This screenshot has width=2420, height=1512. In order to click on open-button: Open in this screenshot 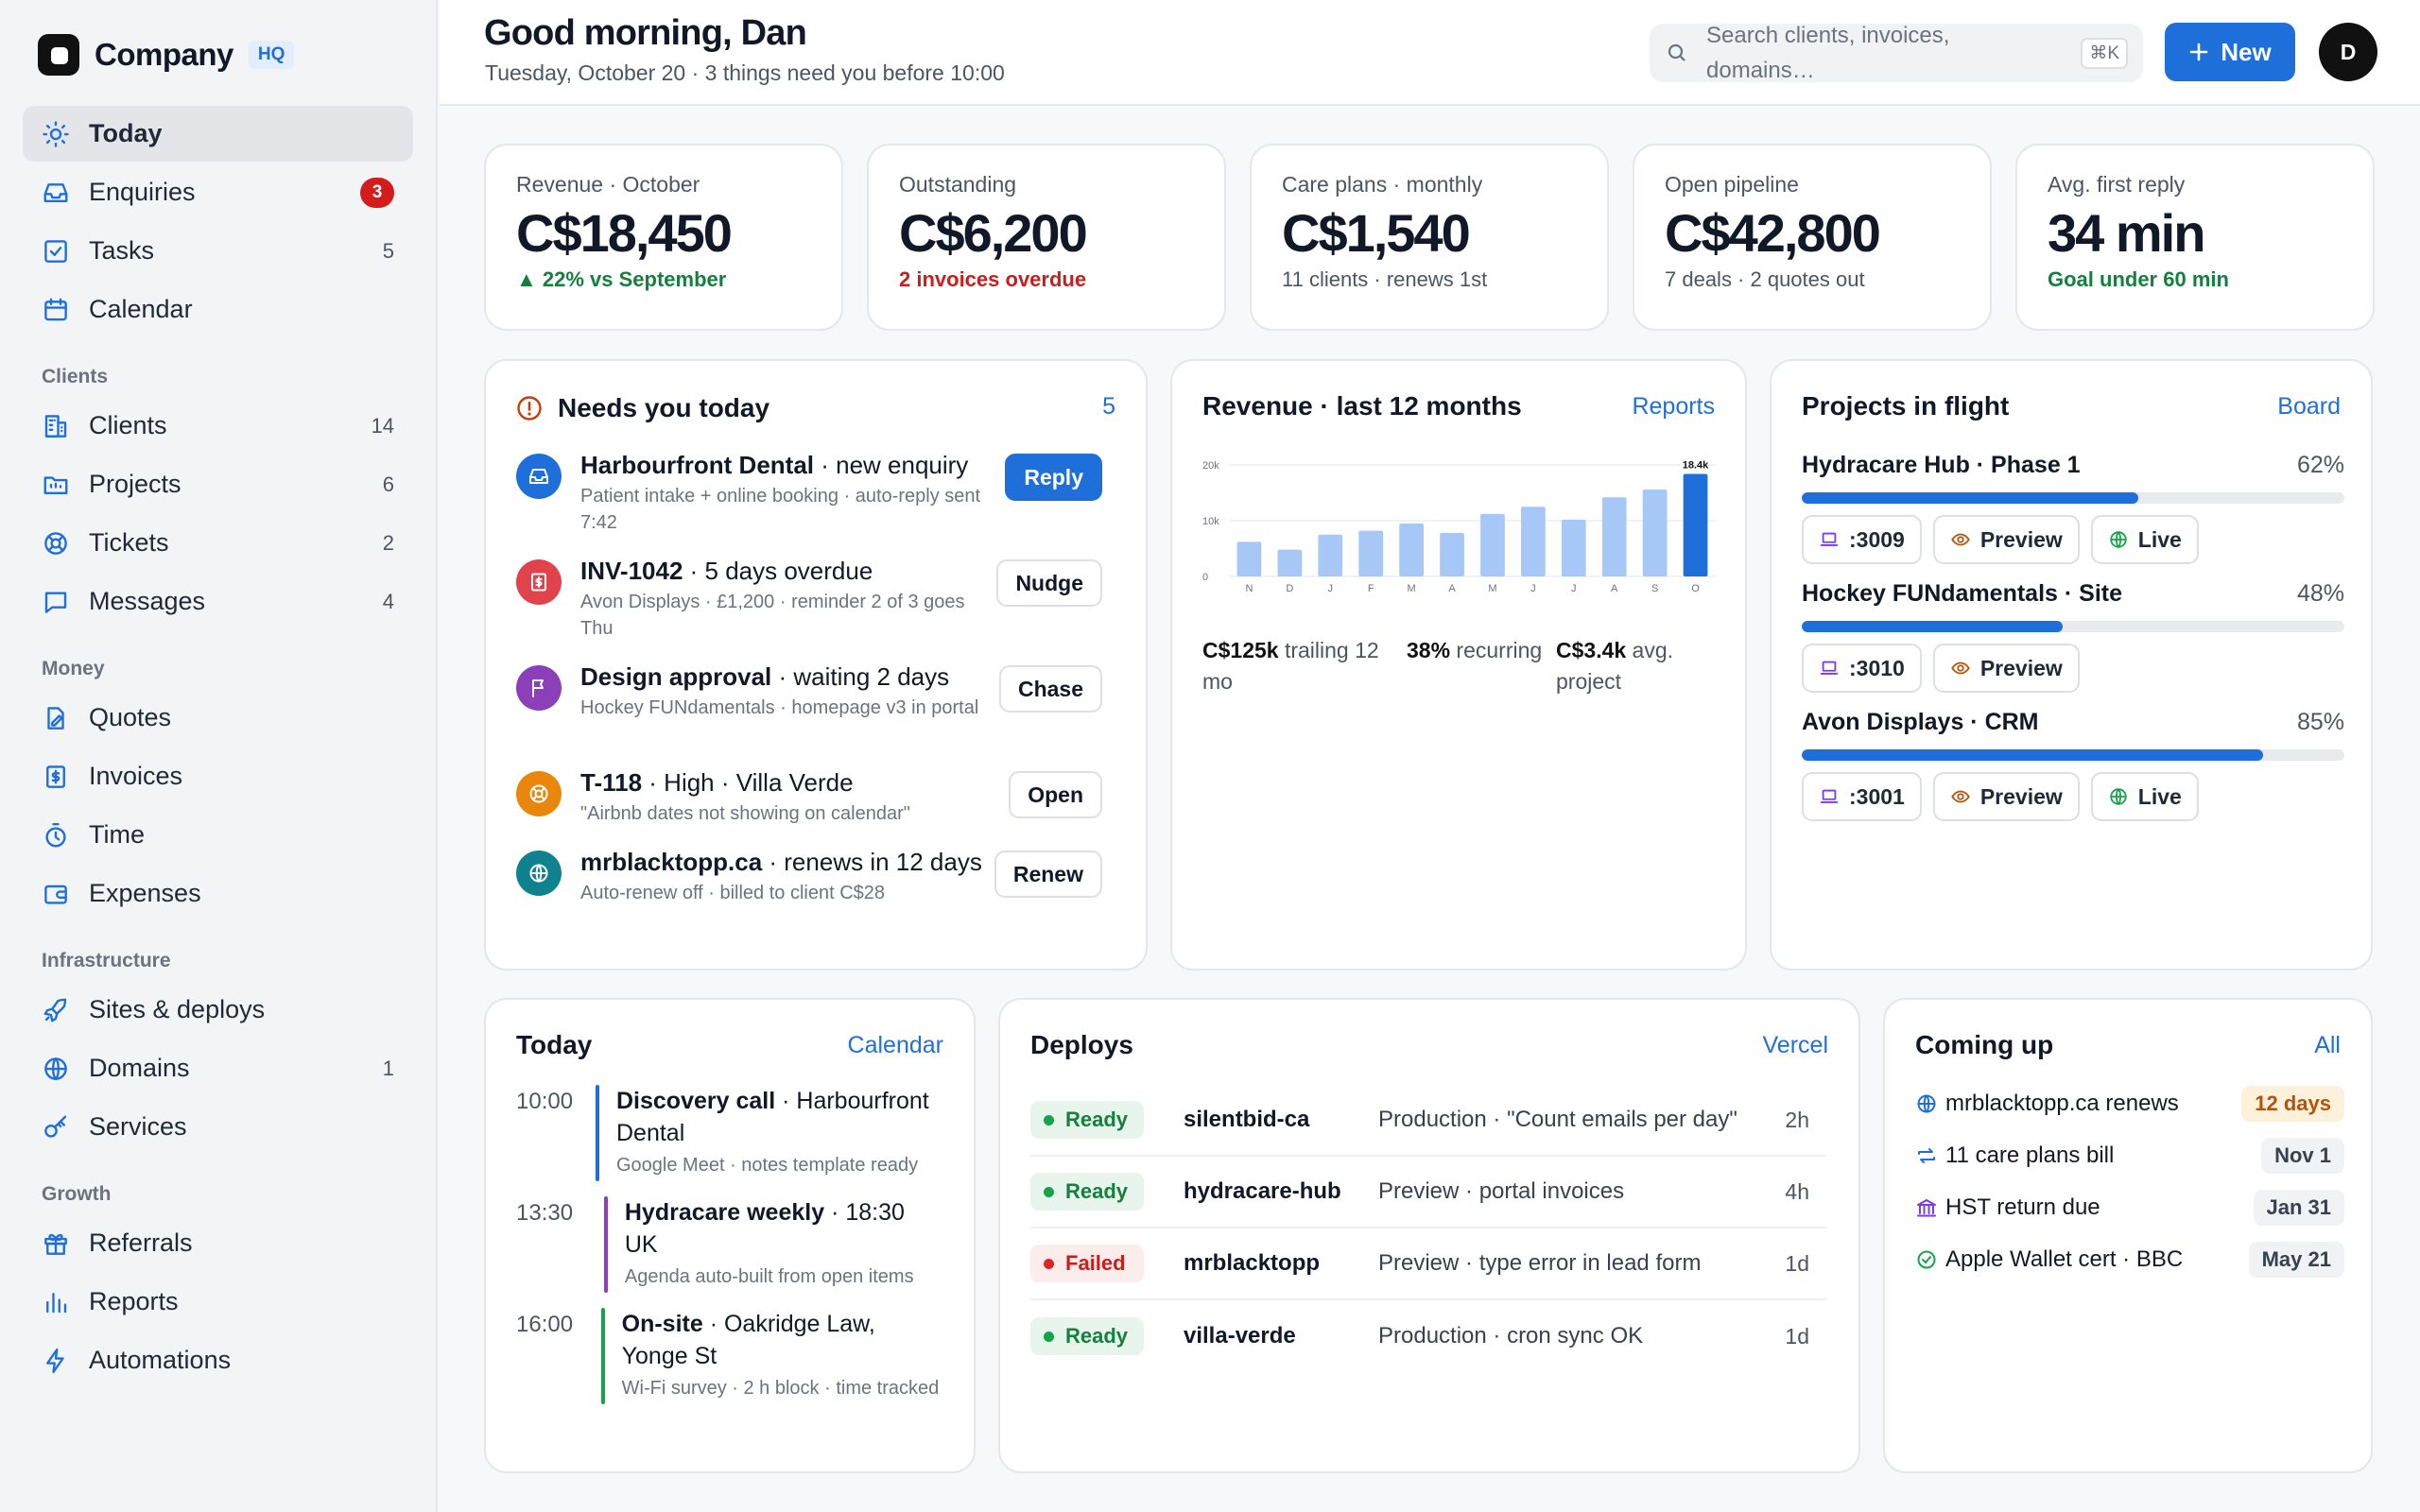, I will do `click(1055, 794)`.